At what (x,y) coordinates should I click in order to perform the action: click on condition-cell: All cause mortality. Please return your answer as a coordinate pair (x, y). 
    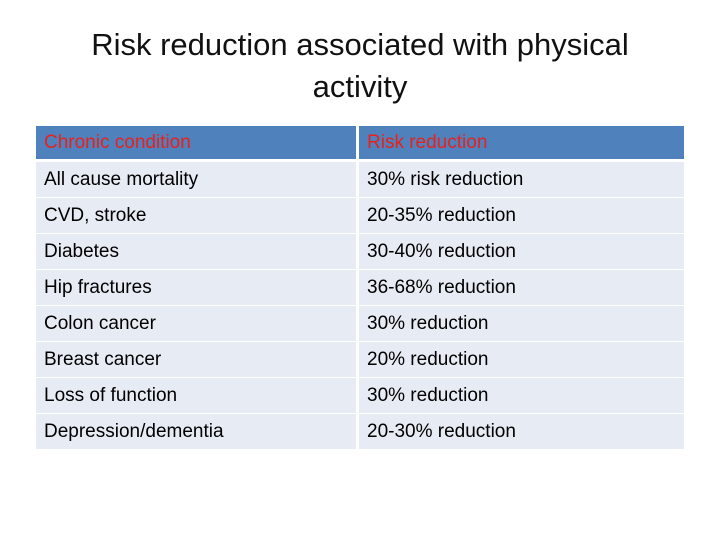
    Looking at the image, I should click on (197, 180).